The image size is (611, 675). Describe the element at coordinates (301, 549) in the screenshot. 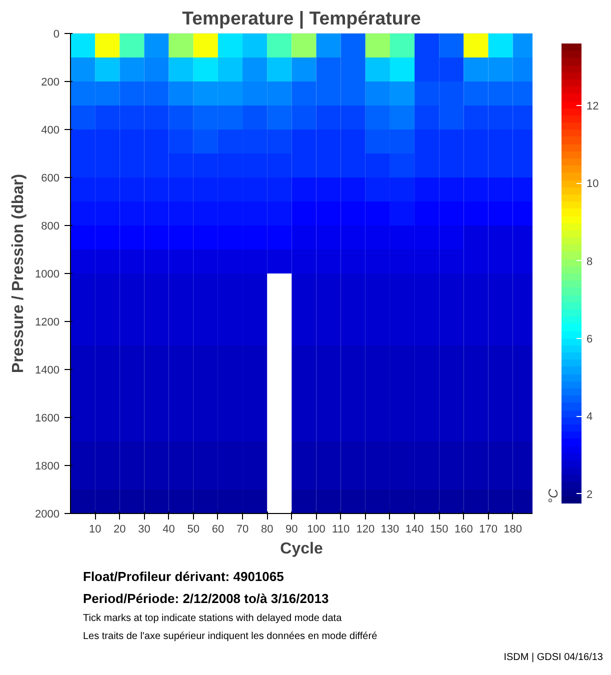

I see `x-axis-title: Cycle` at that location.